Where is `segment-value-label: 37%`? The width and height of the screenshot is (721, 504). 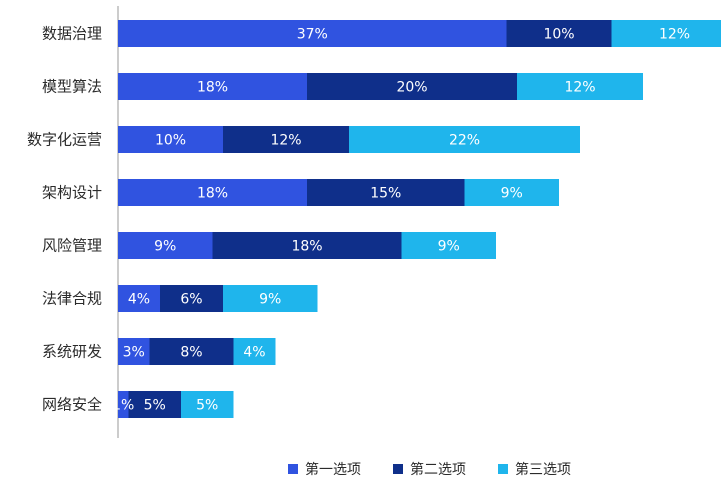 segment-value-label: 37% is located at coordinates (312, 35).